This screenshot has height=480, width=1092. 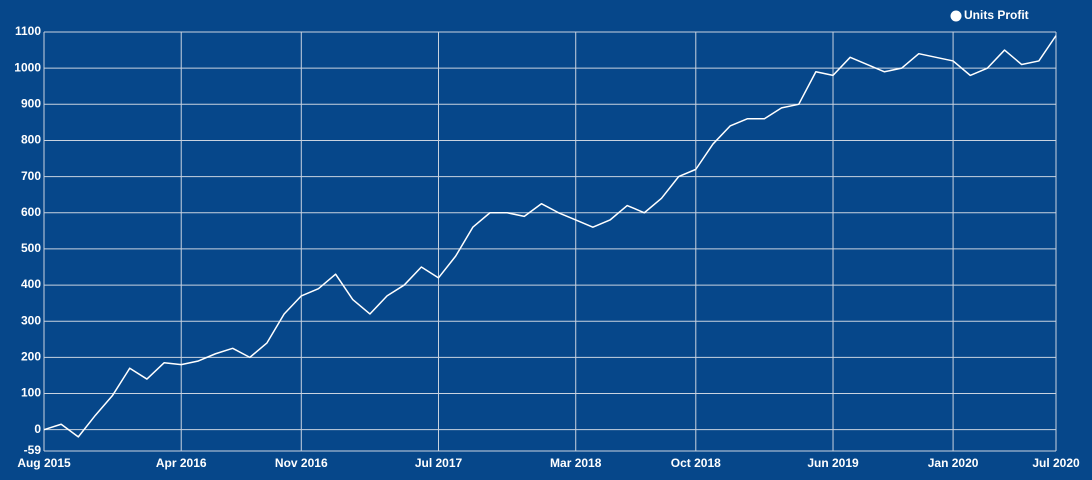 I want to click on legend-label: Units Profit, so click(x=996, y=15).